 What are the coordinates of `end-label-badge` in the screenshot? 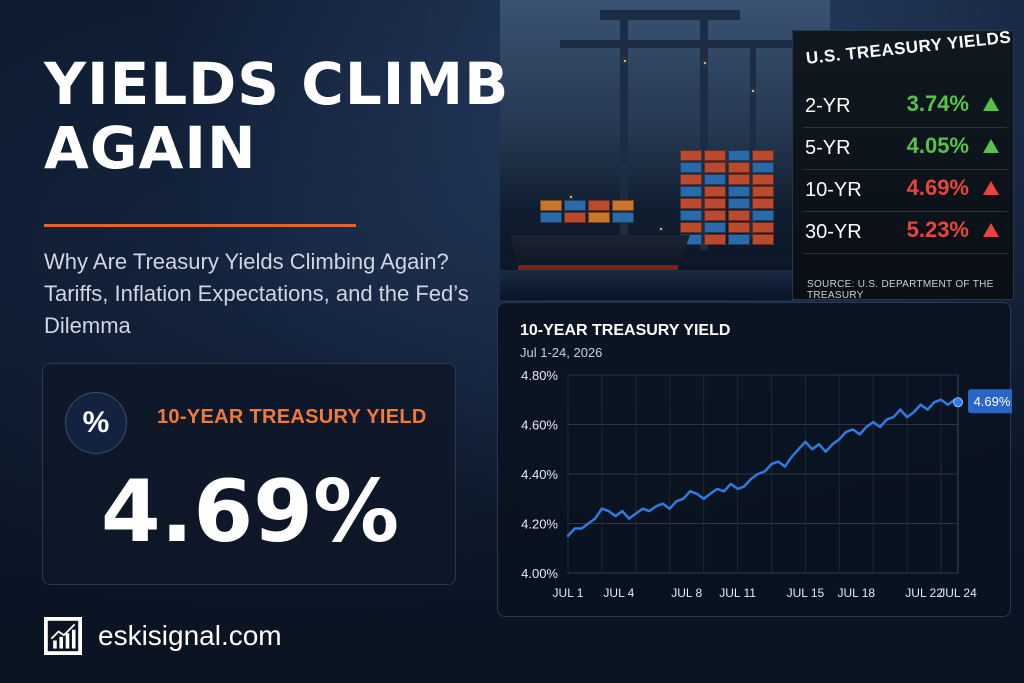 It's located at (990, 401).